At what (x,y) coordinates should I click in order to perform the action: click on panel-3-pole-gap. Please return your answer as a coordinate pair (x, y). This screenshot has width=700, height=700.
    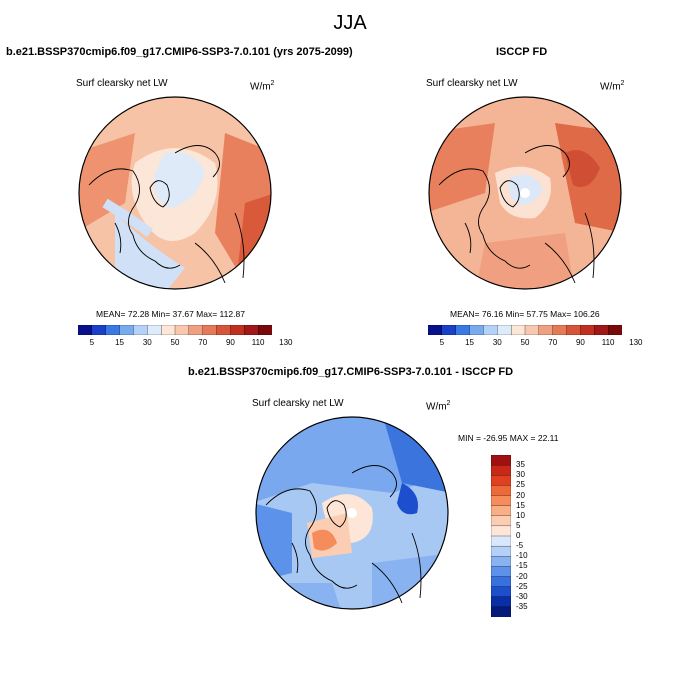
    Looking at the image, I should click on (352, 513).